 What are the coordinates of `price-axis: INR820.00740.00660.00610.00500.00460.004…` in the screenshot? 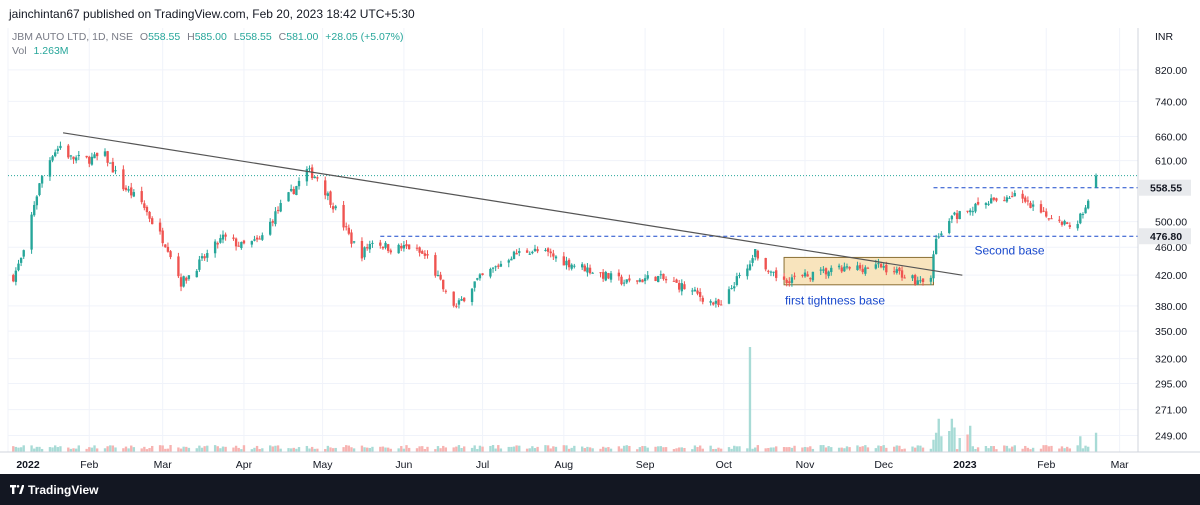 It's located at (1168, 240).